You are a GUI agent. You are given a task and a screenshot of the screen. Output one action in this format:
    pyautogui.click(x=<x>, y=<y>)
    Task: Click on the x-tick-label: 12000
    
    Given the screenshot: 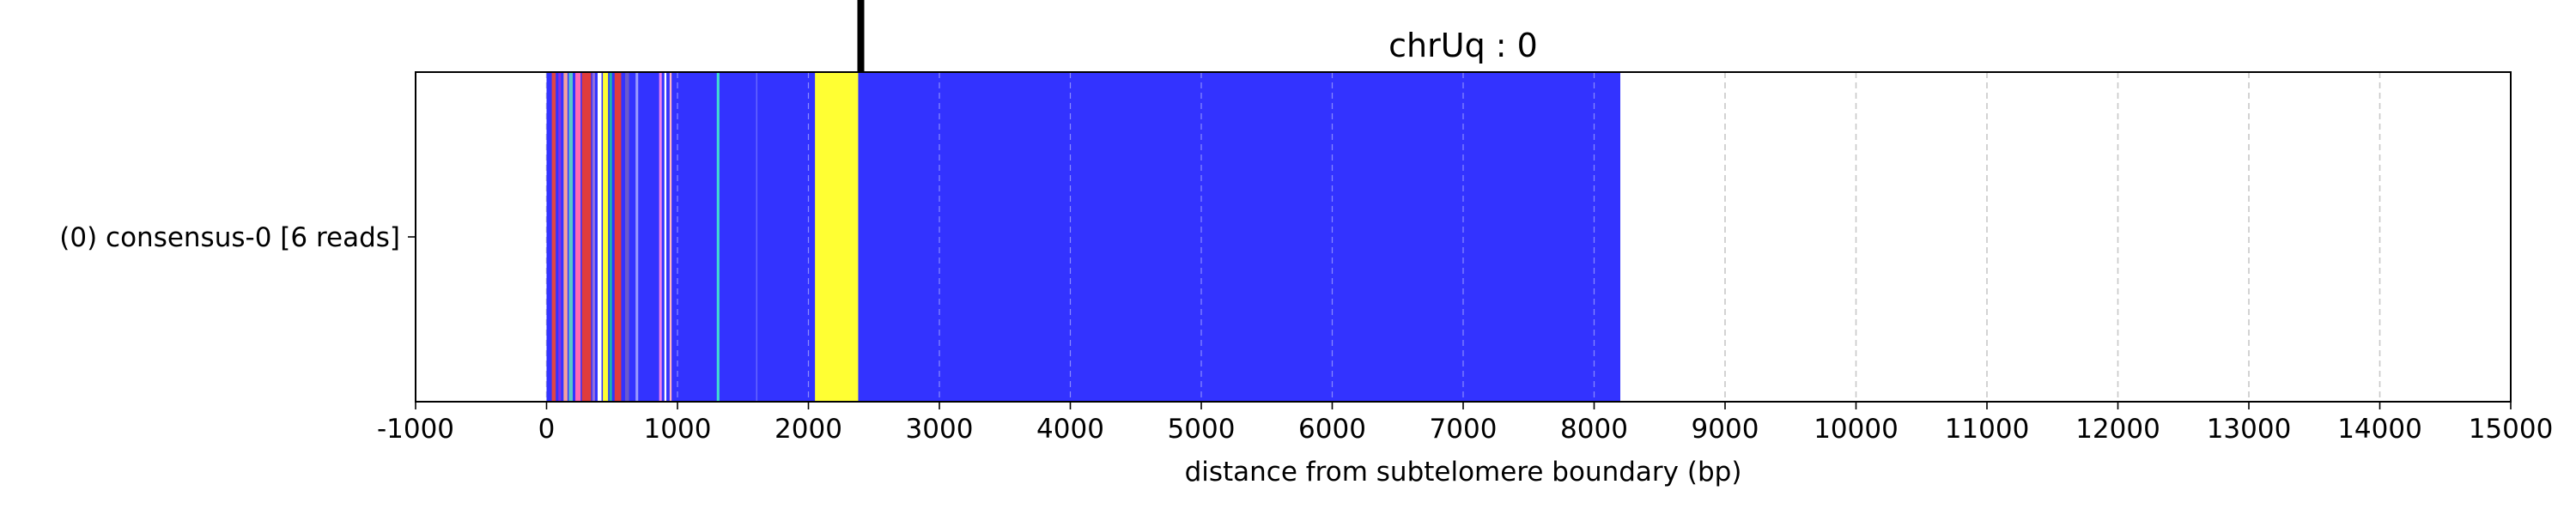 What is the action you would take?
    pyautogui.click(x=2118, y=429)
    